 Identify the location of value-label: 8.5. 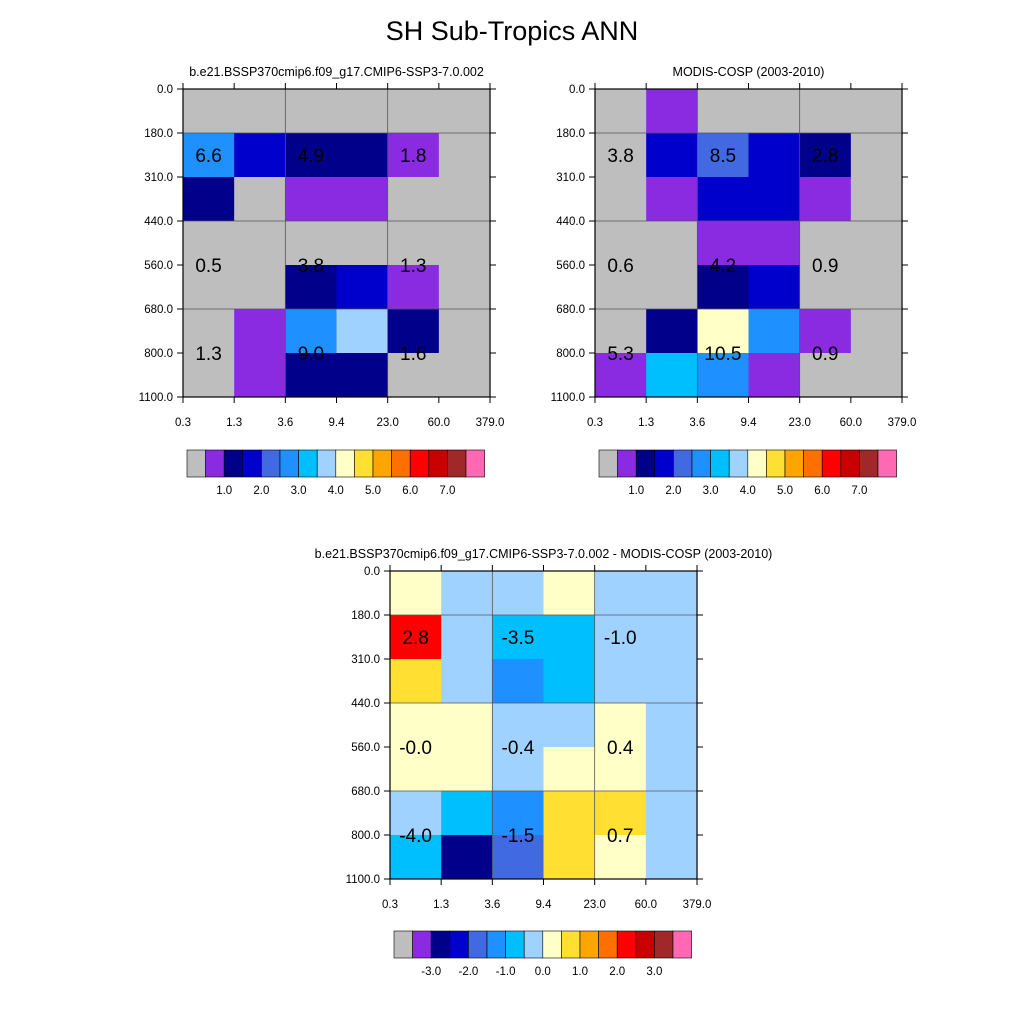
(723, 156).